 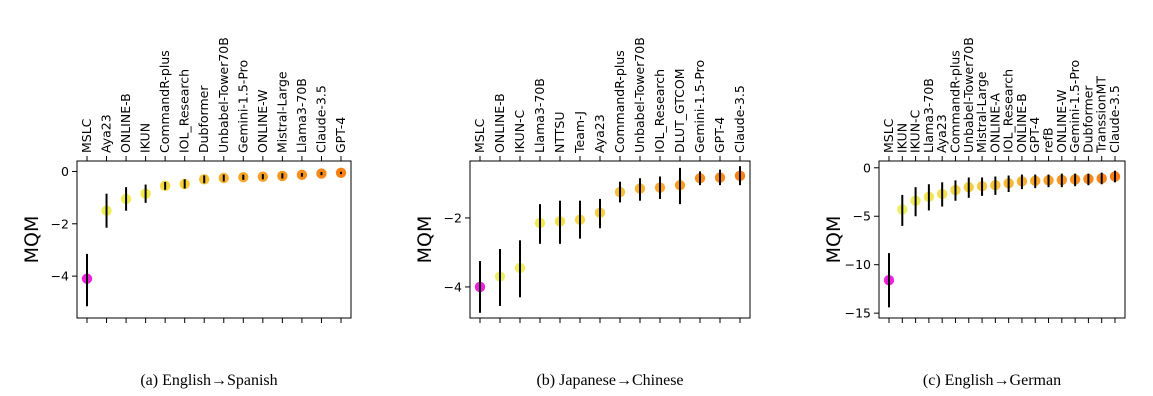 What do you see at coordinates (208, 380) in the screenshot?
I see `caption: (a) English→Spanish` at bounding box center [208, 380].